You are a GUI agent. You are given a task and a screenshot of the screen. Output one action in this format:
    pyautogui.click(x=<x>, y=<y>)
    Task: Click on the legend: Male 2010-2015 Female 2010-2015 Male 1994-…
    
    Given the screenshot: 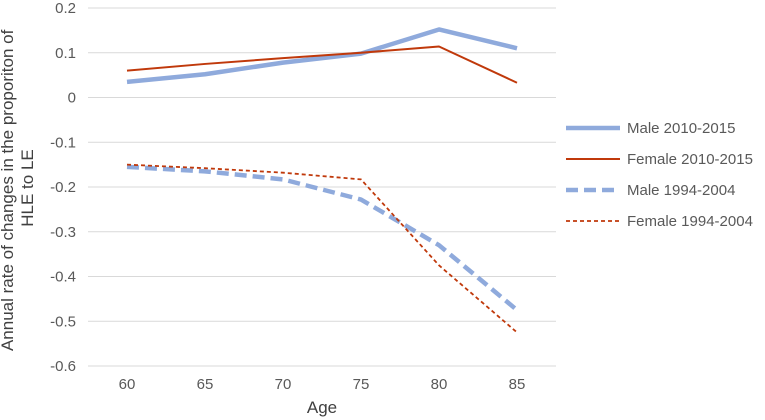 What is the action you would take?
    pyautogui.click(x=659, y=175)
    